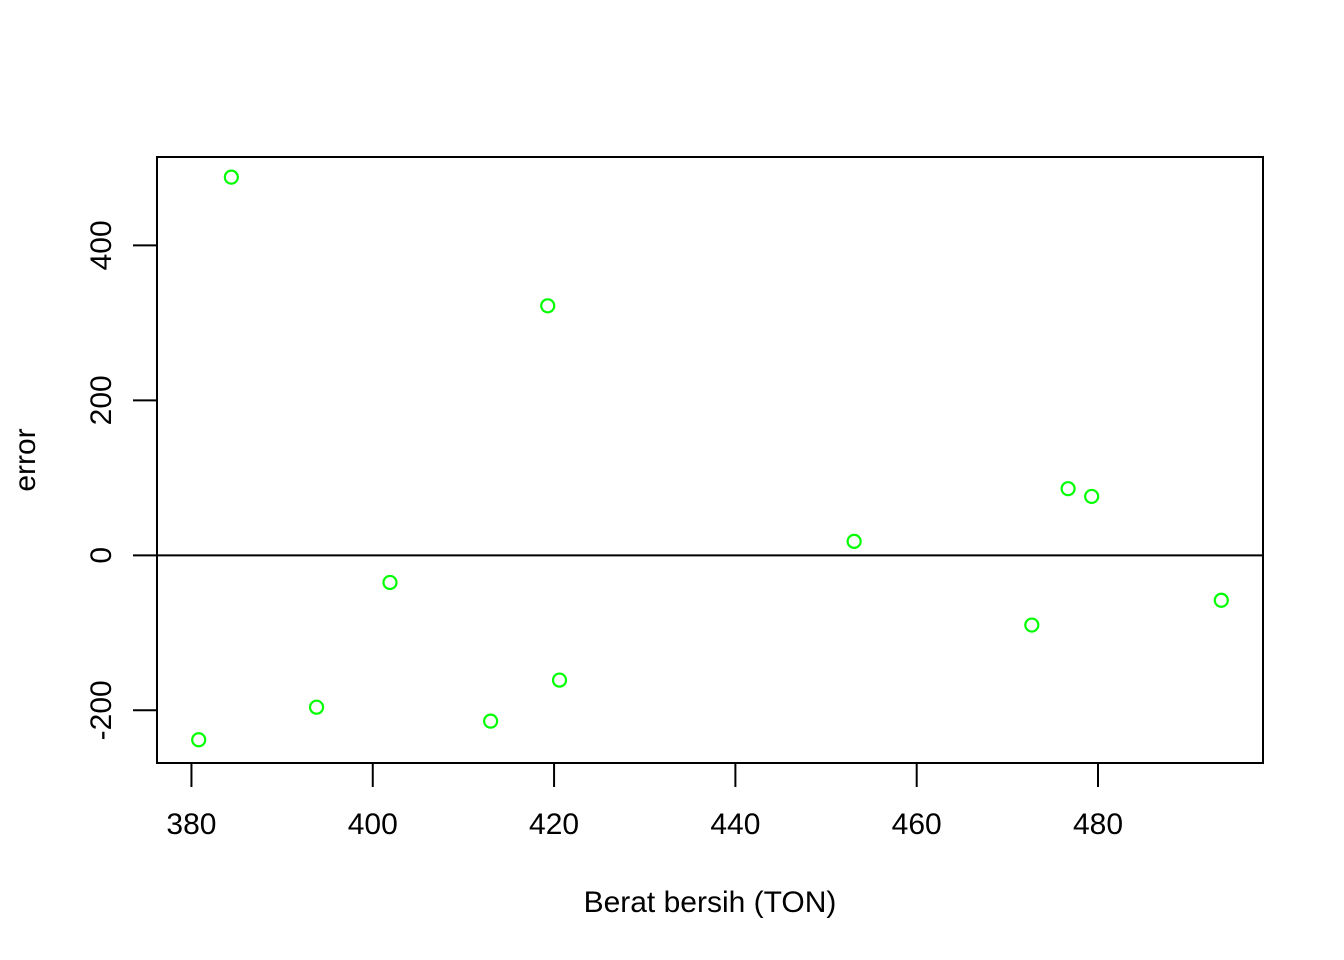 The image size is (1344, 960). What do you see at coordinates (101, 400) in the screenshot?
I see `y-tick-label: 200` at bounding box center [101, 400].